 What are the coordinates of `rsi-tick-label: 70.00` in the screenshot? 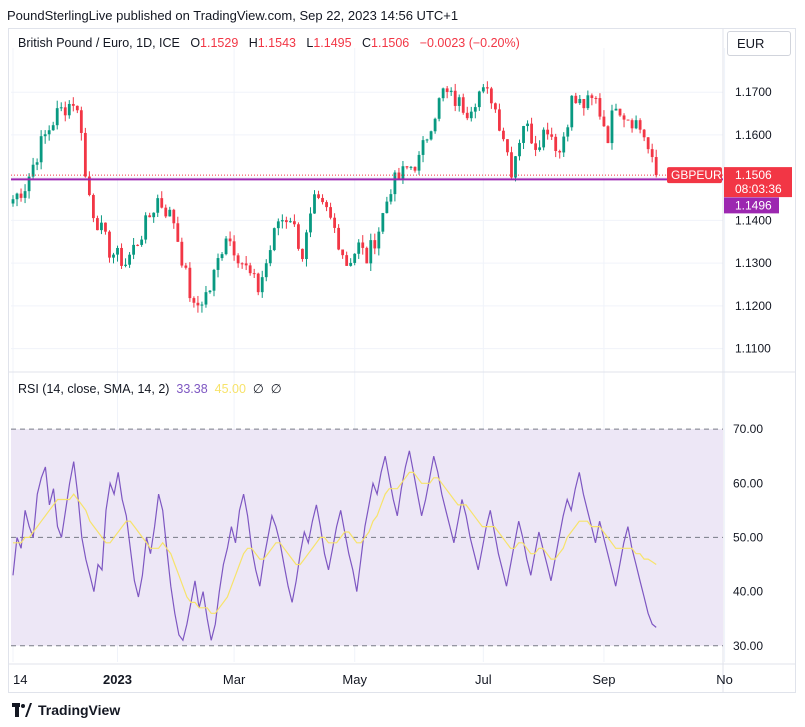 It's located at (748, 429).